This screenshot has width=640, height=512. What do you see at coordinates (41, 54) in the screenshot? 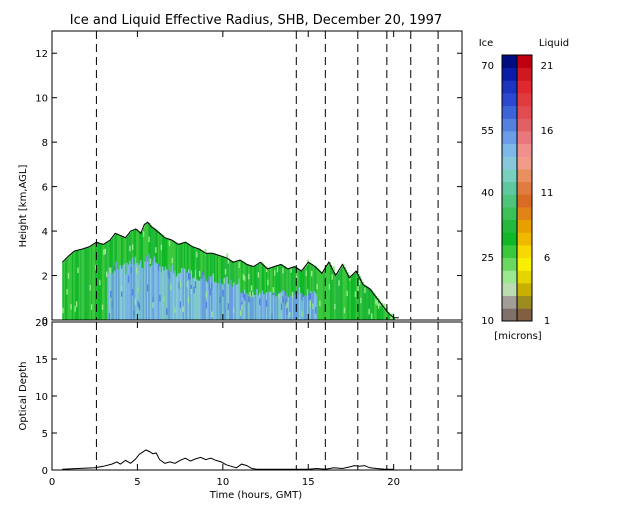
I see `top-y-tick-label: 12` at bounding box center [41, 54].